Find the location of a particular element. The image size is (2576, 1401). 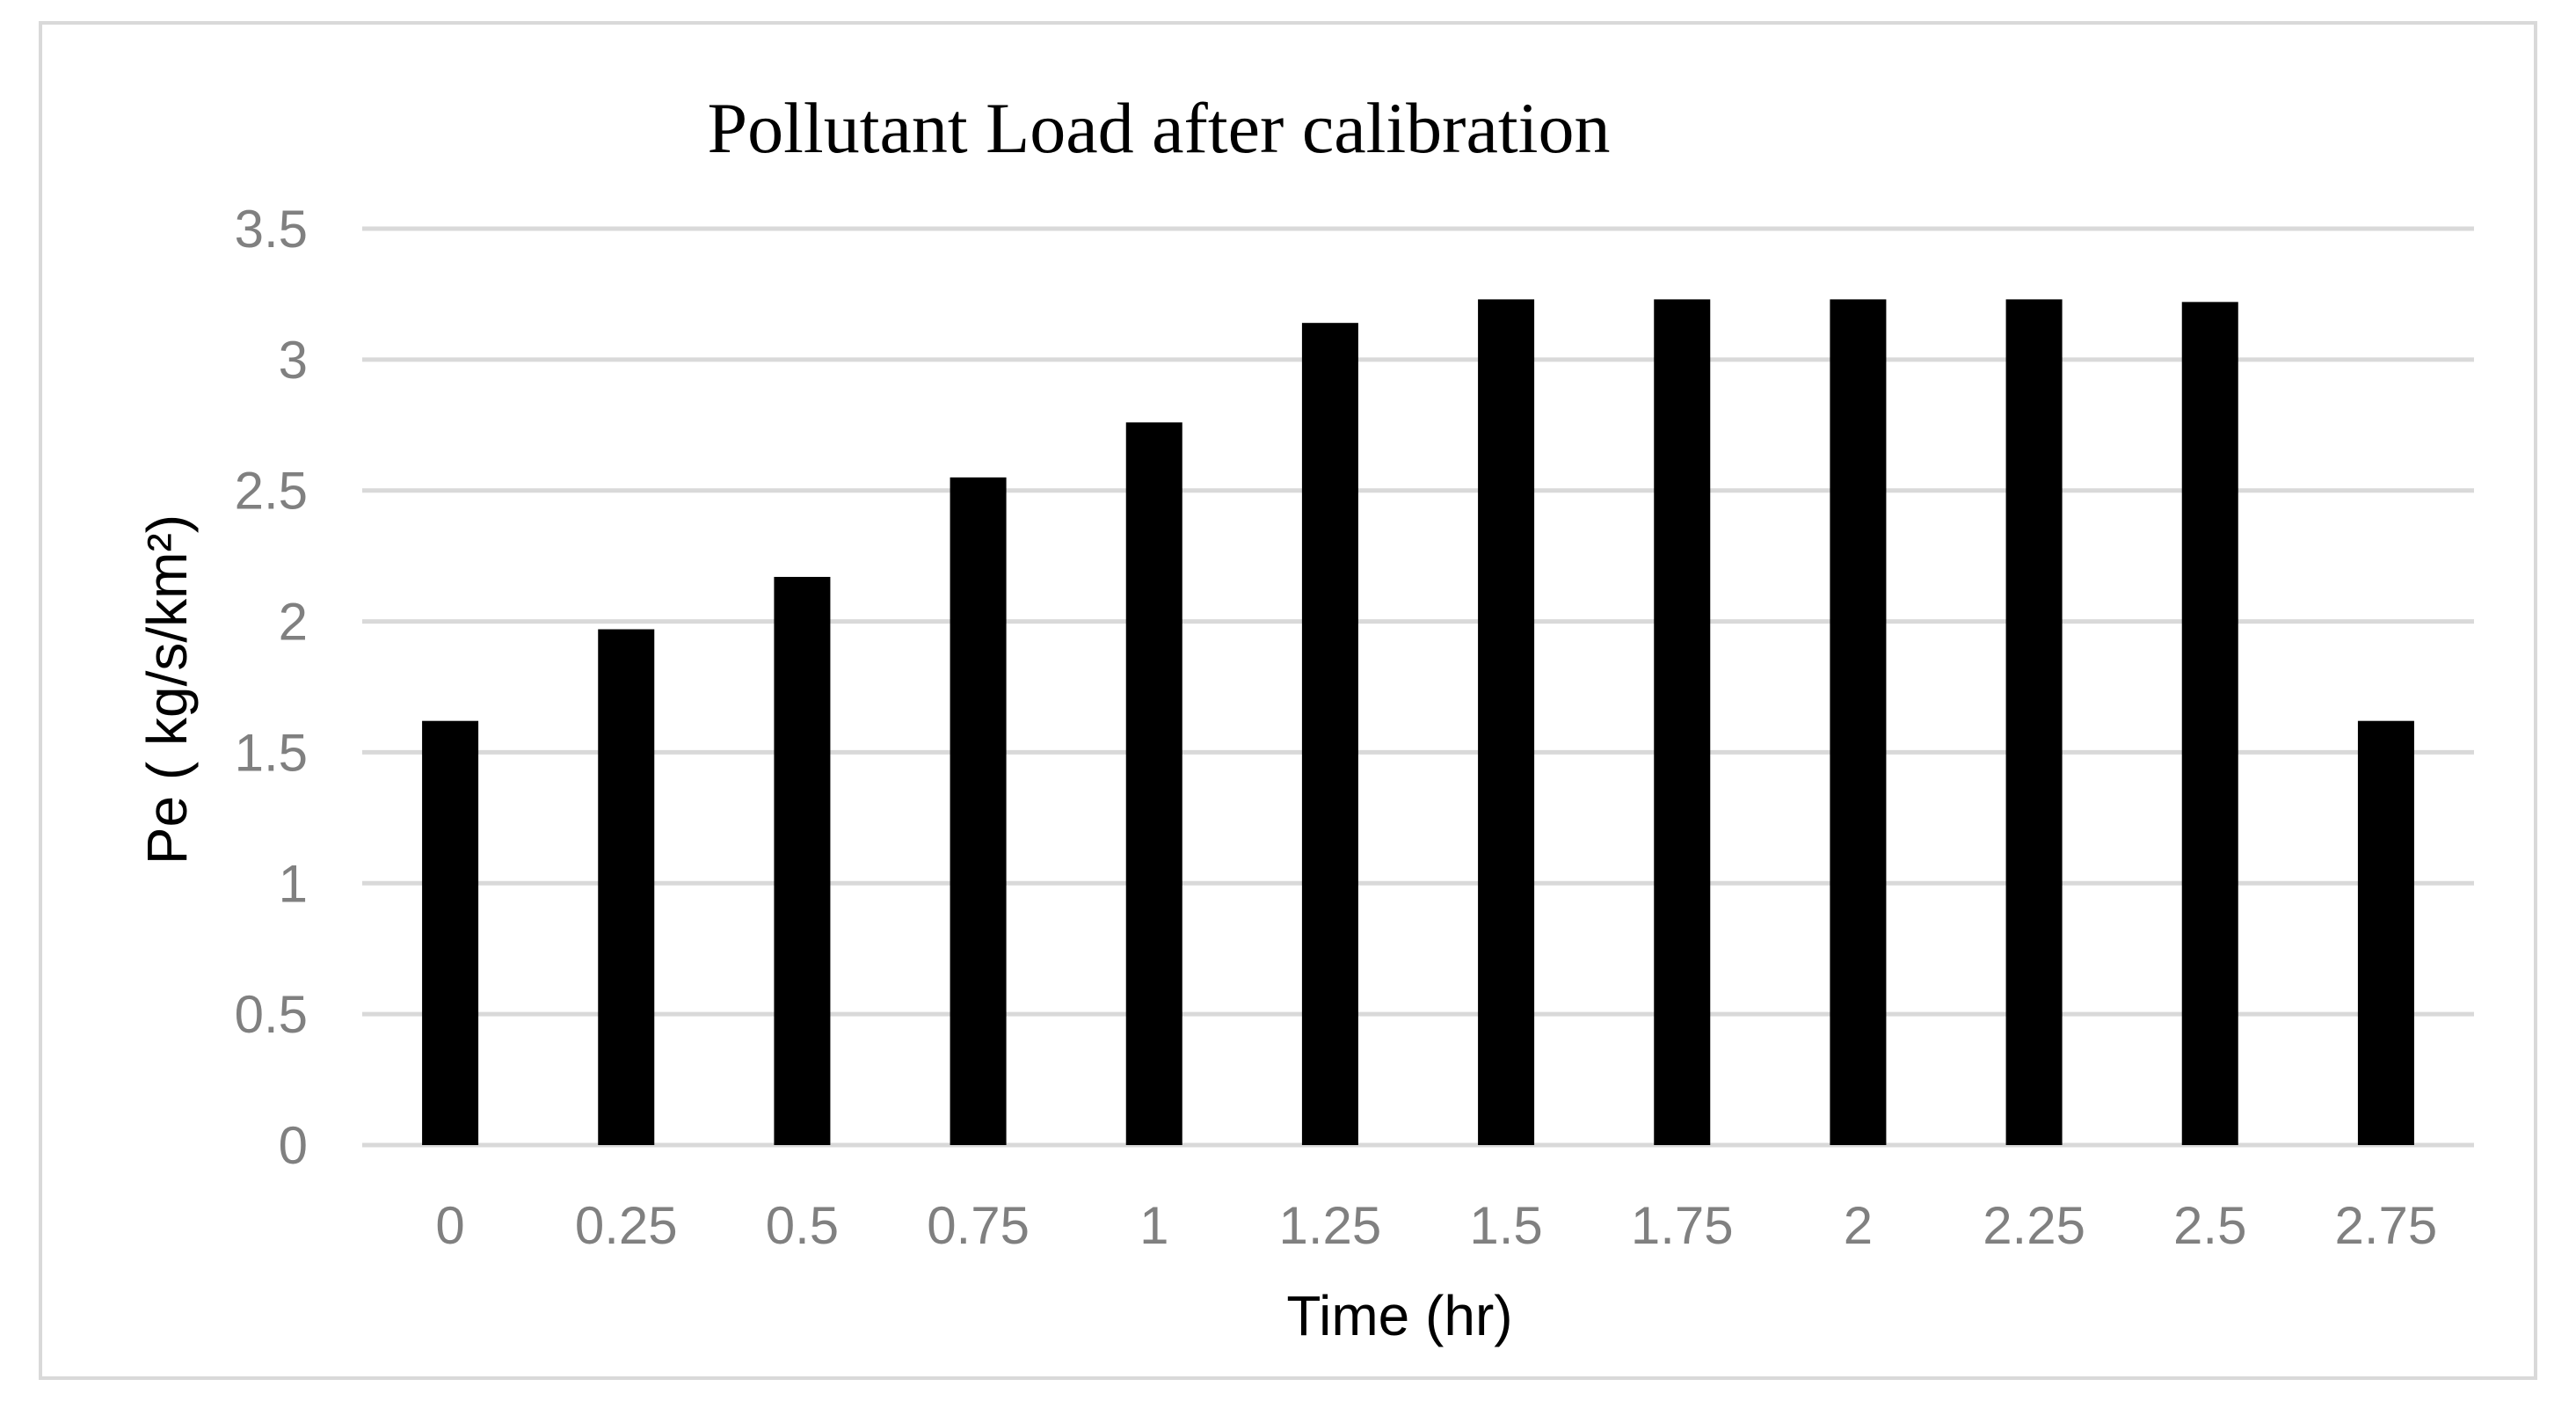

x-tick-label: 2.25 is located at coordinates (2034, 1225).